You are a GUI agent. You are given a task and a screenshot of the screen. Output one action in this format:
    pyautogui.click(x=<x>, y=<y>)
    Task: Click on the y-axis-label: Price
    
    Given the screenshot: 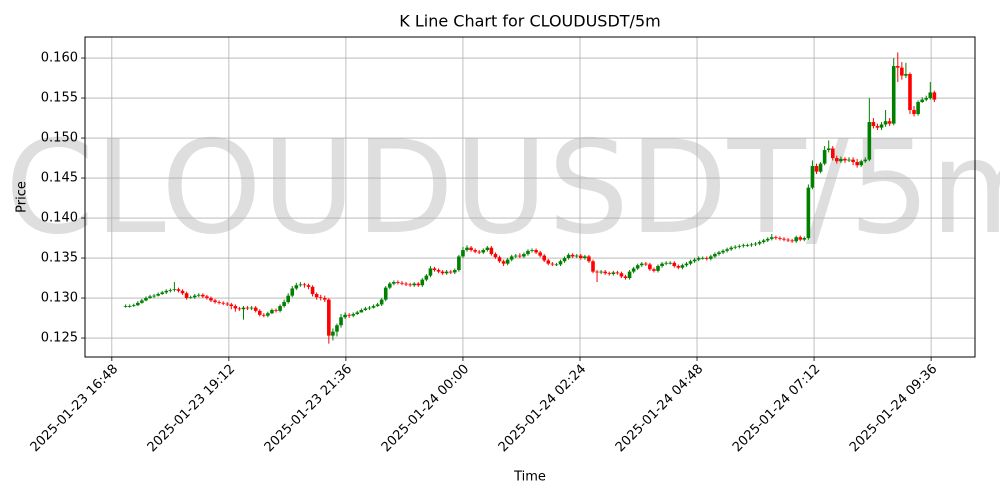 What is the action you would take?
    pyautogui.click(x=22, y=197)
    